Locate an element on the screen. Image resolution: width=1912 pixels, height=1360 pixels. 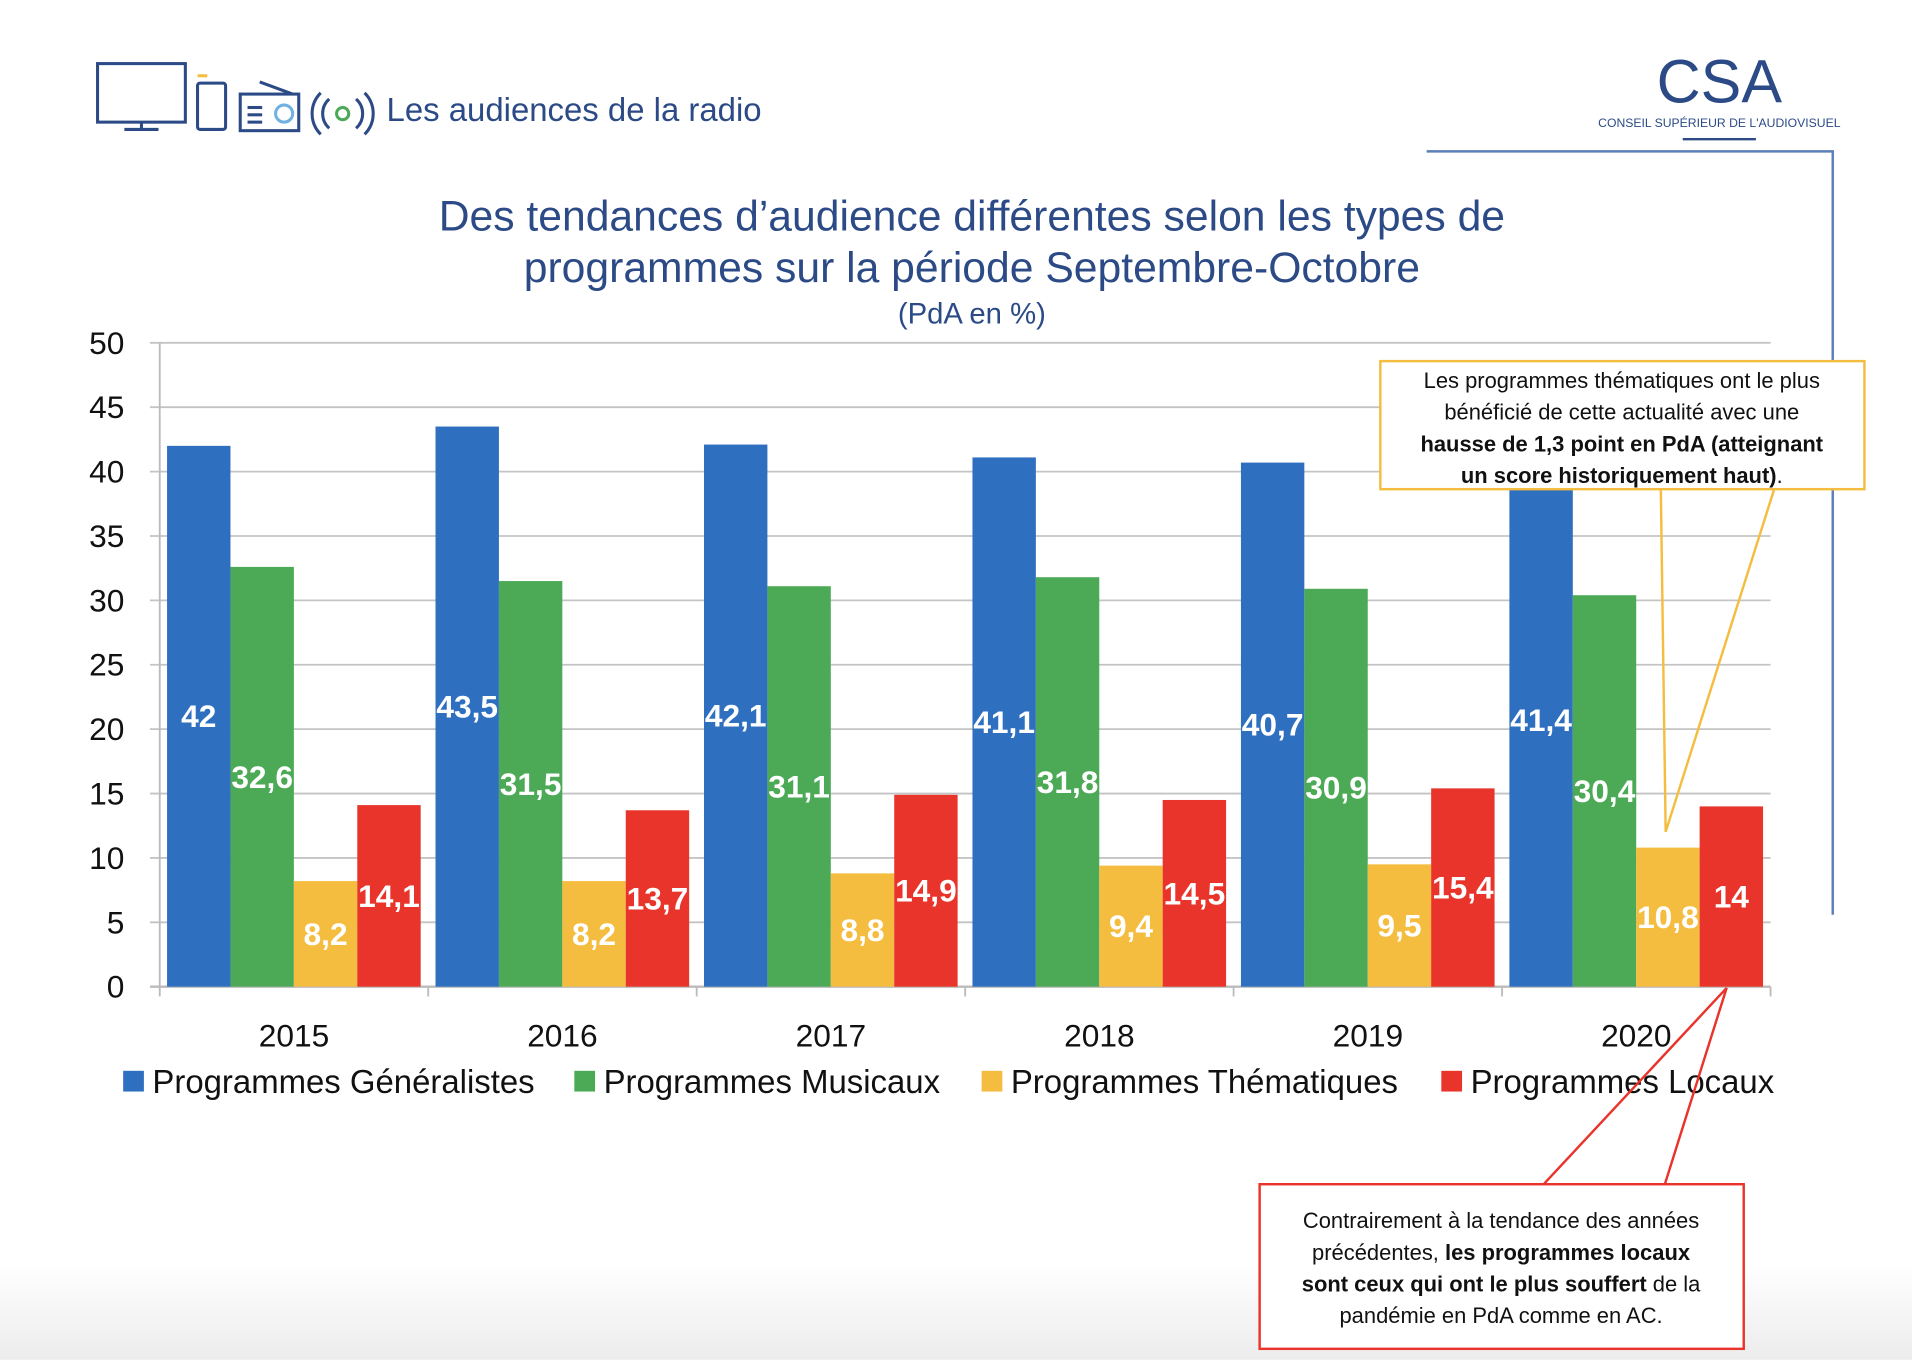
section-title: Les audiences de la radio is located at coordinates (574, 109).